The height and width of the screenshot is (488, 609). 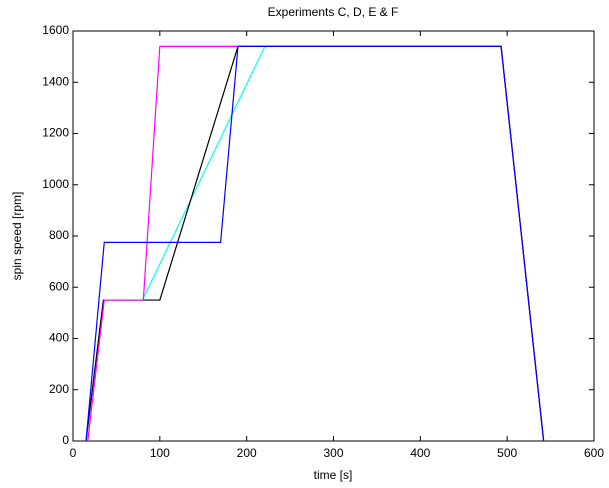 I want to click on x-tick-label: 100, so click(x=160, y=453).